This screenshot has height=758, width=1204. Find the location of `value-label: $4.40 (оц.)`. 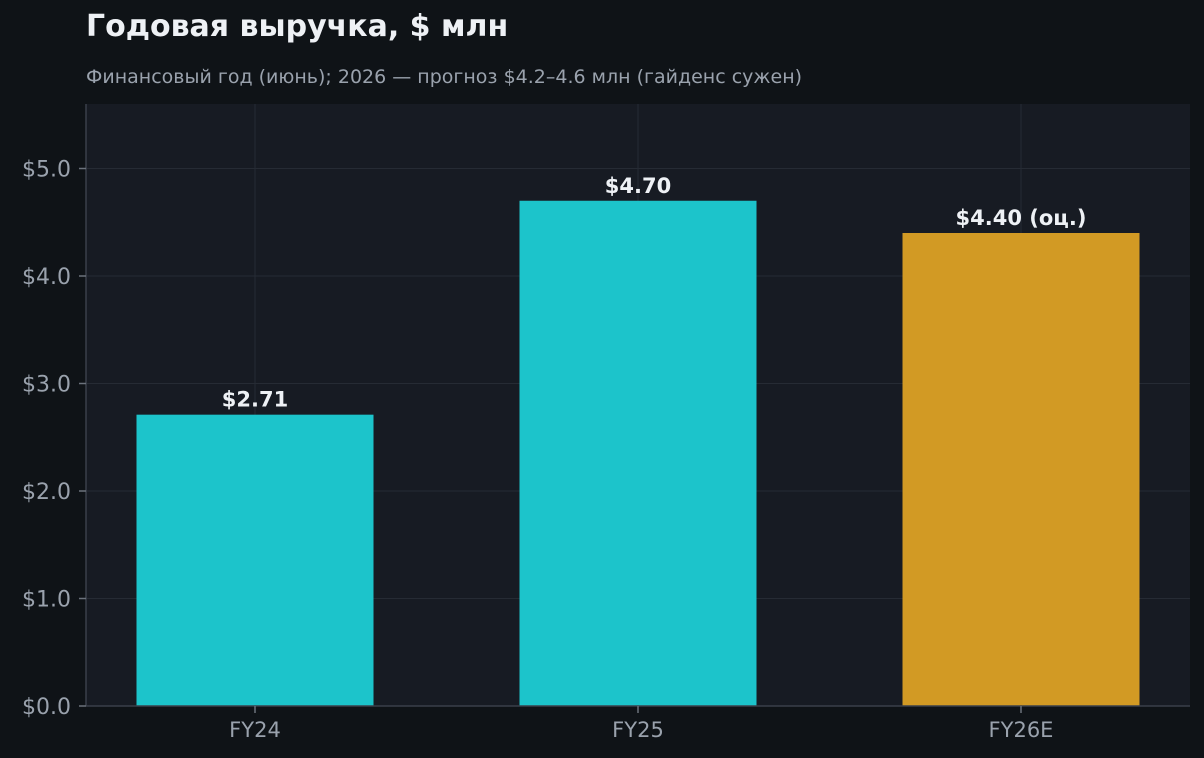

value-label: $4.40 (оц.) is located at coordinates (1021, 218).